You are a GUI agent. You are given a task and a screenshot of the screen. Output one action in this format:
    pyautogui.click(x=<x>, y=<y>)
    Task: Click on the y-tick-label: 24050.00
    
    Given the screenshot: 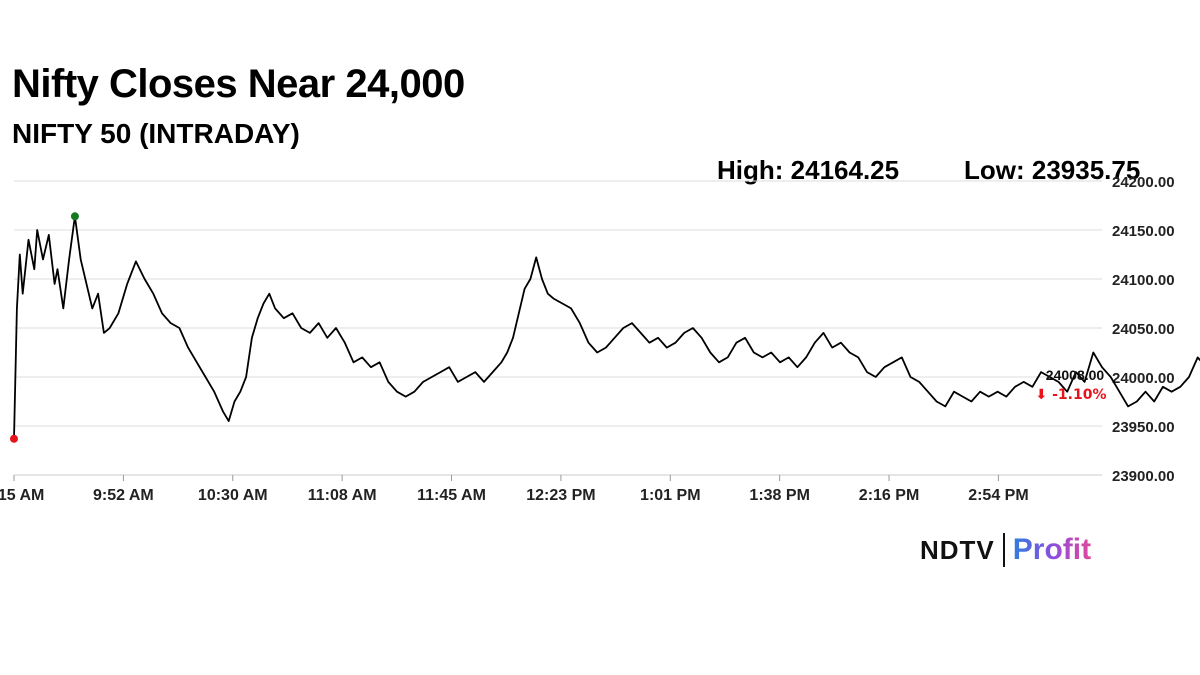 What is the action you would take?
    pyautogui.click(x=1143, y=329)
    